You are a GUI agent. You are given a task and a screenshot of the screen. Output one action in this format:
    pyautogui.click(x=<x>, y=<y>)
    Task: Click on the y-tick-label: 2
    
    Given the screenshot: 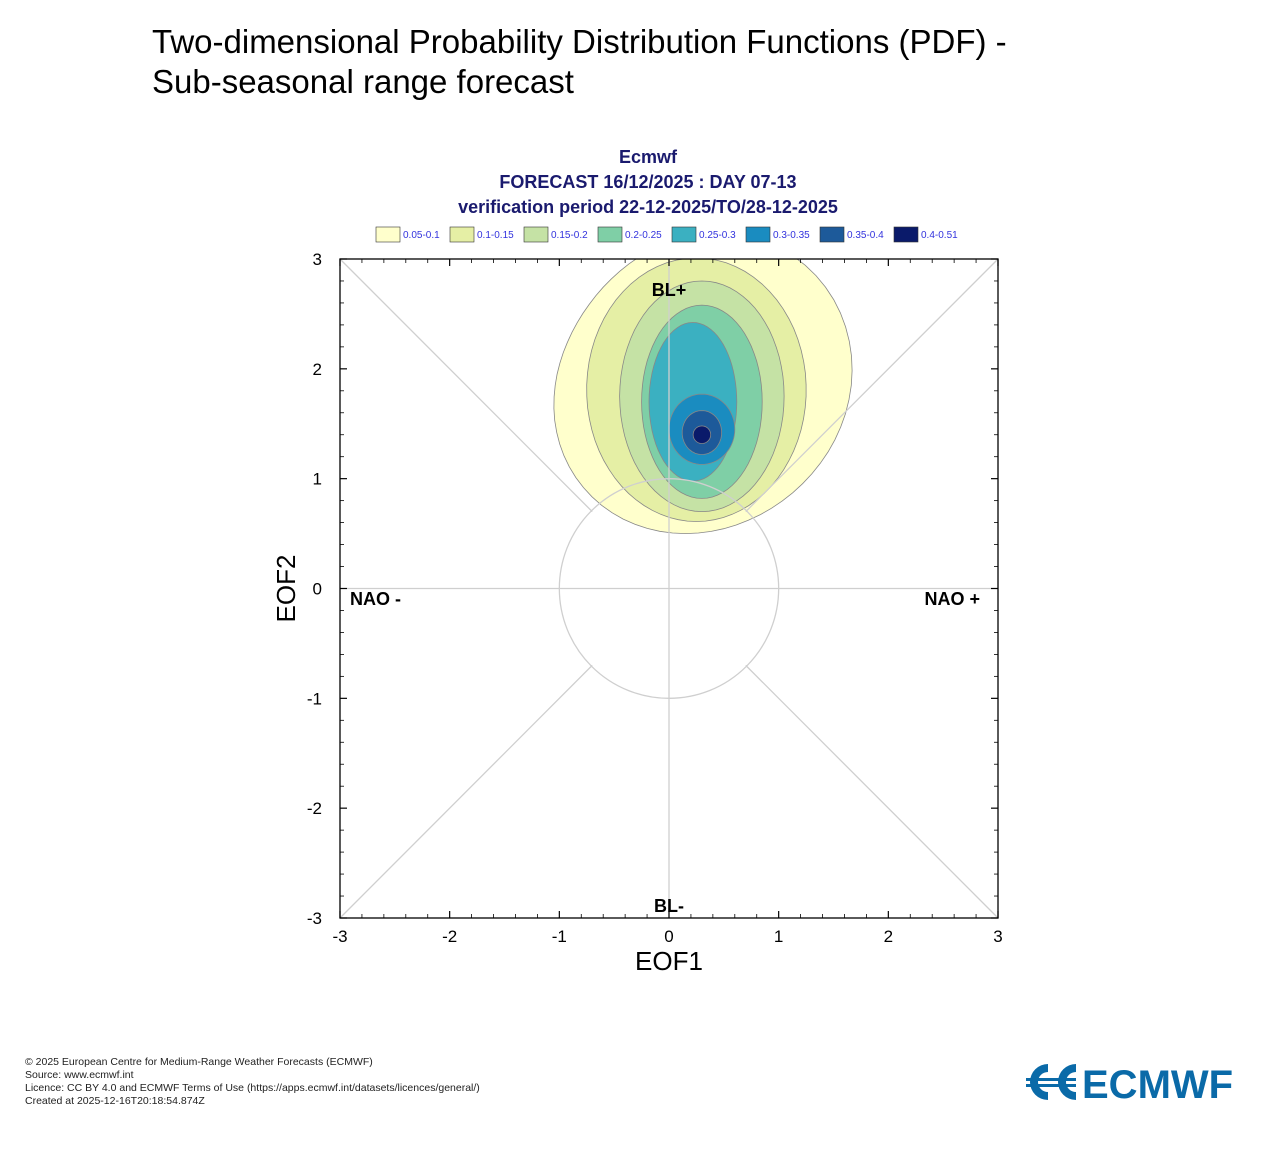 What is the action you would take?
    pyautogui.click(x=317, y=369)
    